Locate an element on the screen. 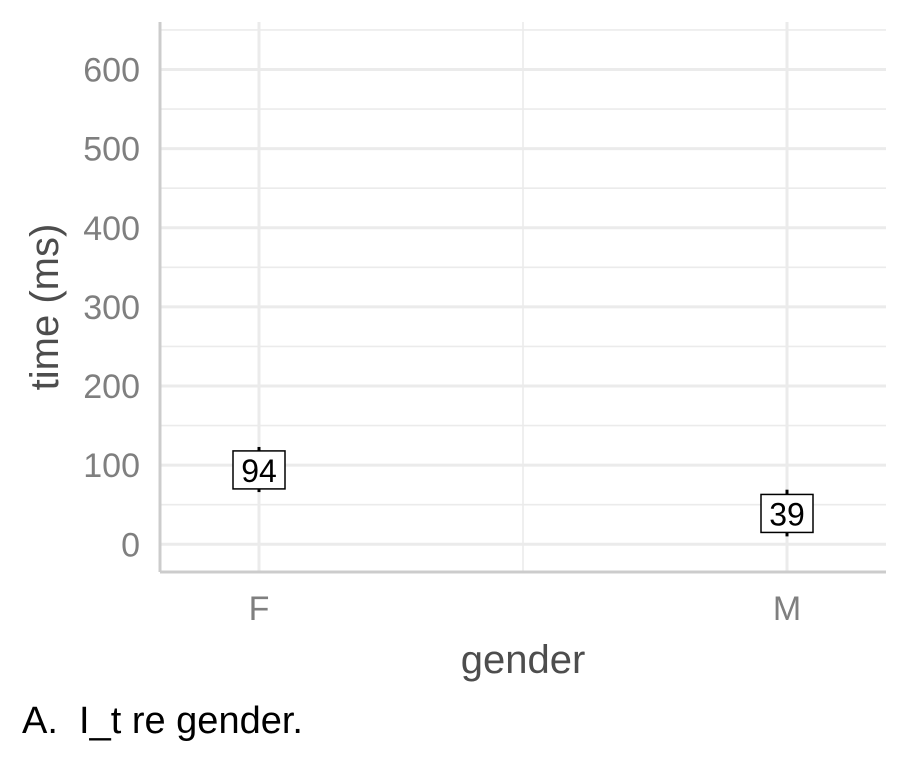 This screenshot has width=909, height=767. x-tick-label: F is located at coordinates (259, 609).